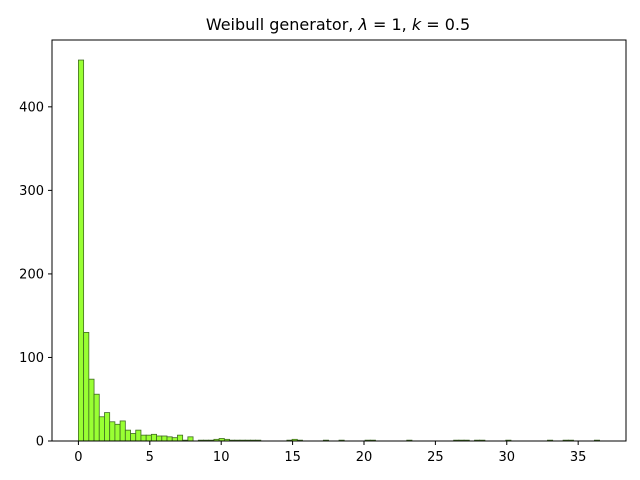  Describe the element at coordinates (364, 457) in the screenshot. I see `x-tick-label: 20` at that location.